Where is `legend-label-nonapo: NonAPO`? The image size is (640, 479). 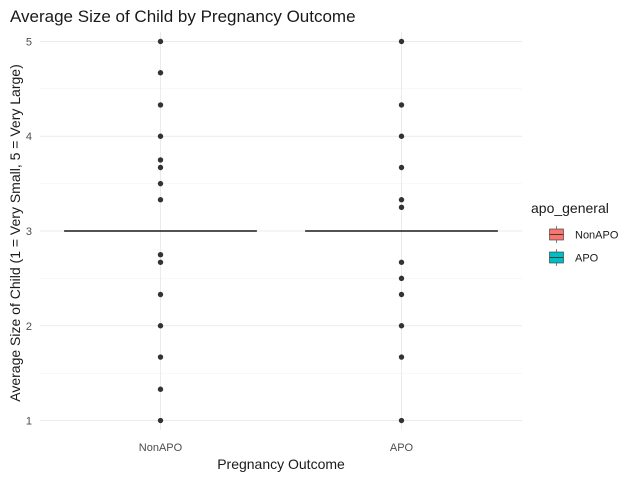 legend-label-nonapo: NonAPO is located at coordinates (597, 236).